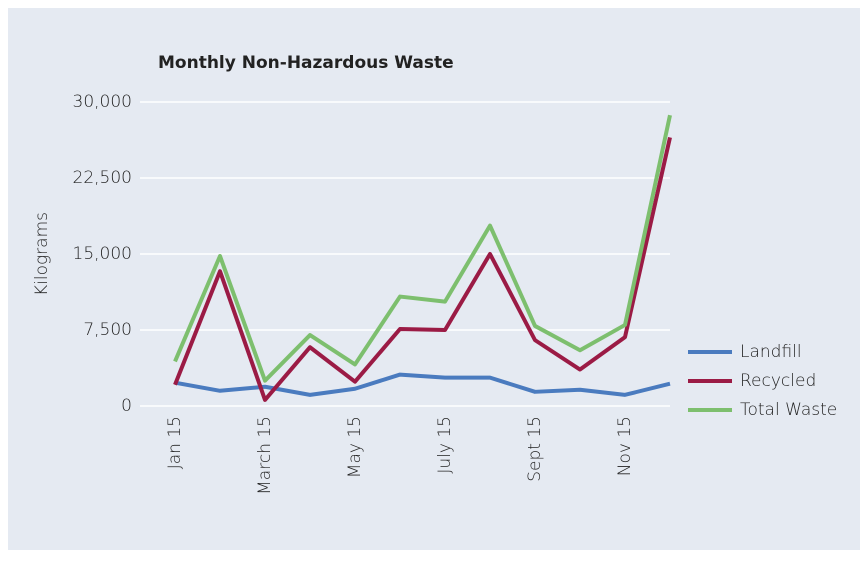  What do you see at coordinates (445, 445) in the screenshot?
I see `x-tick-label: July 15` at bounding box center [445, 445].